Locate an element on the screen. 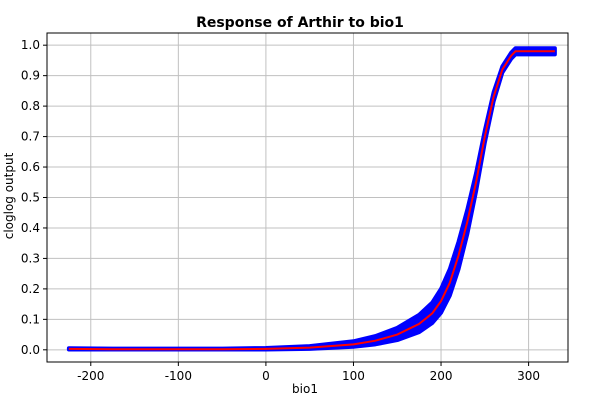 This screenshot has height=404, width=600. y-tick-label: 0.3 is located at coordinates (30, 258).